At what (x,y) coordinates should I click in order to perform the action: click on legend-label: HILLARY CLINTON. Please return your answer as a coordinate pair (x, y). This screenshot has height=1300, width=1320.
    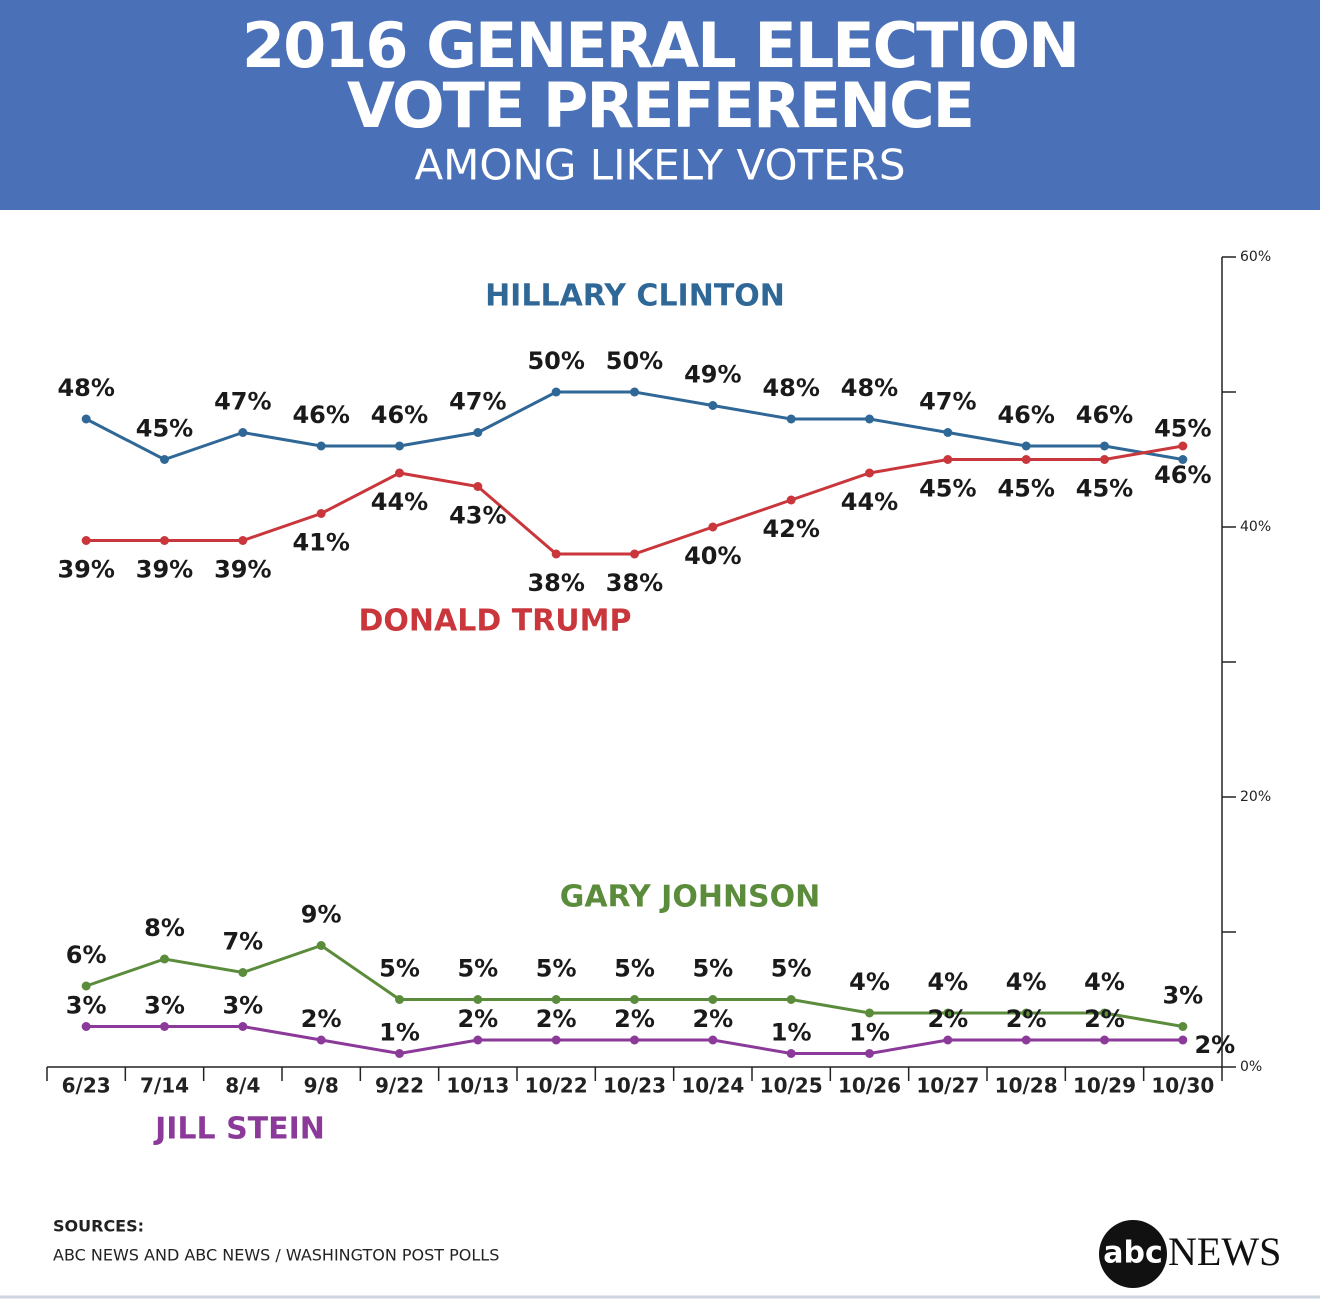
    Looking at the image, I should click on (635, 296).